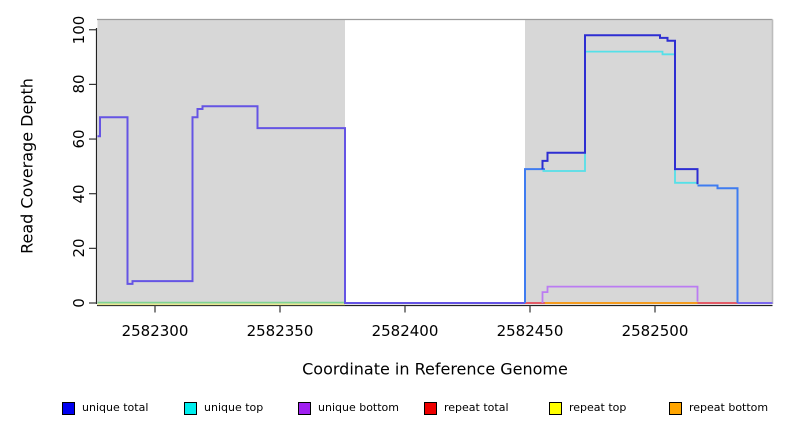  Describe the element at coordinates (79, 30) in the screenshot. I see `y-tick-label: 100` at that location.